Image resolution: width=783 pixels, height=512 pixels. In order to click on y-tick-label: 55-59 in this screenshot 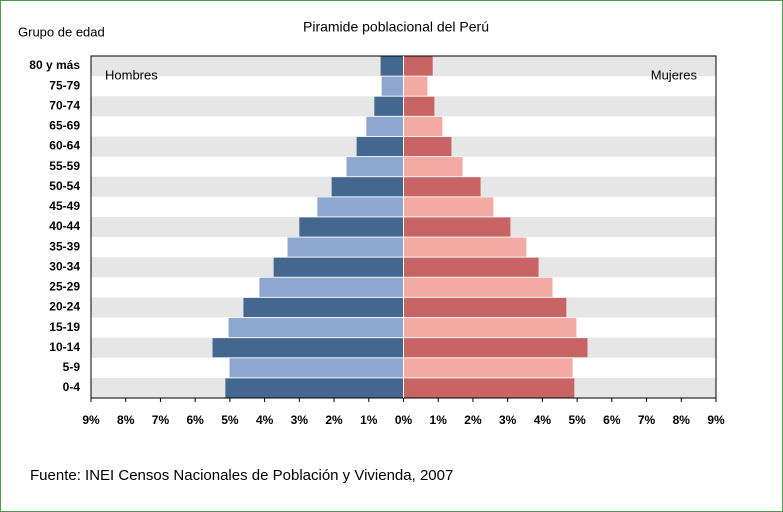, I will do `click(64, 166)`.